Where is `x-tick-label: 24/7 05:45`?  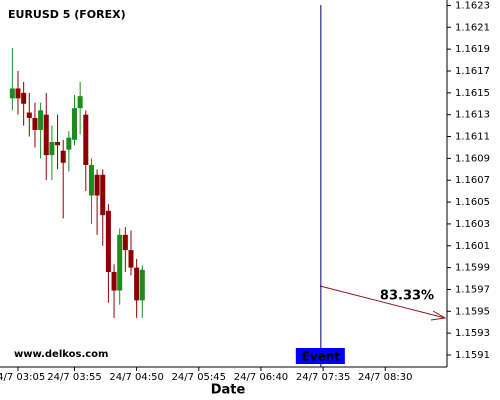 x-tick-label: 24/7 05:45 is located at coordinates (199, 377).